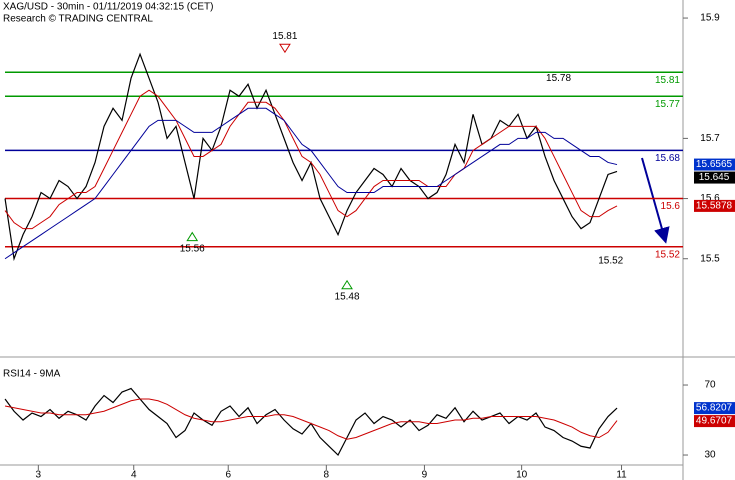 Image resolution: width=735 pixels, height=480 pixels. Describe the element at coordinates (522, 475) in the screenshot. I see `x-tick-label: 10` at that location.